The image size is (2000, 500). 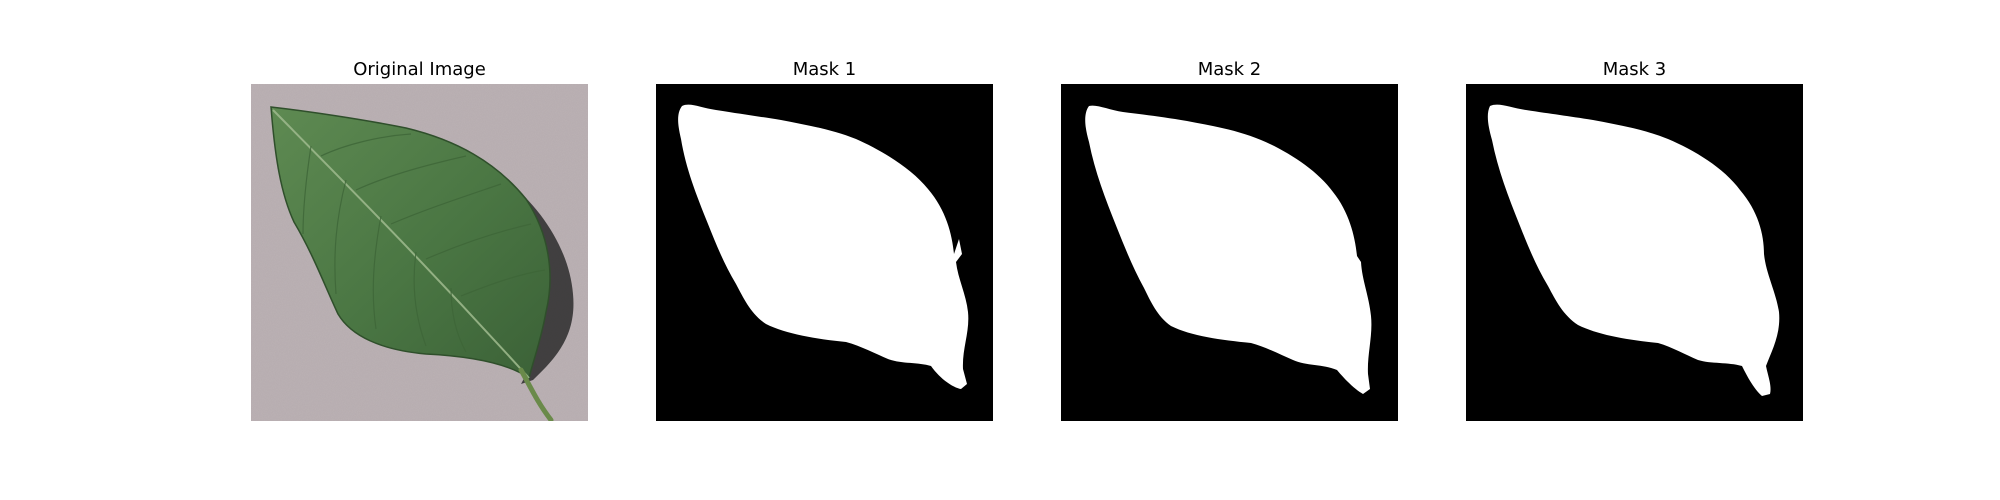 I want to click on mask-2-panel: Mask 2, so click(x=1229, y=220).